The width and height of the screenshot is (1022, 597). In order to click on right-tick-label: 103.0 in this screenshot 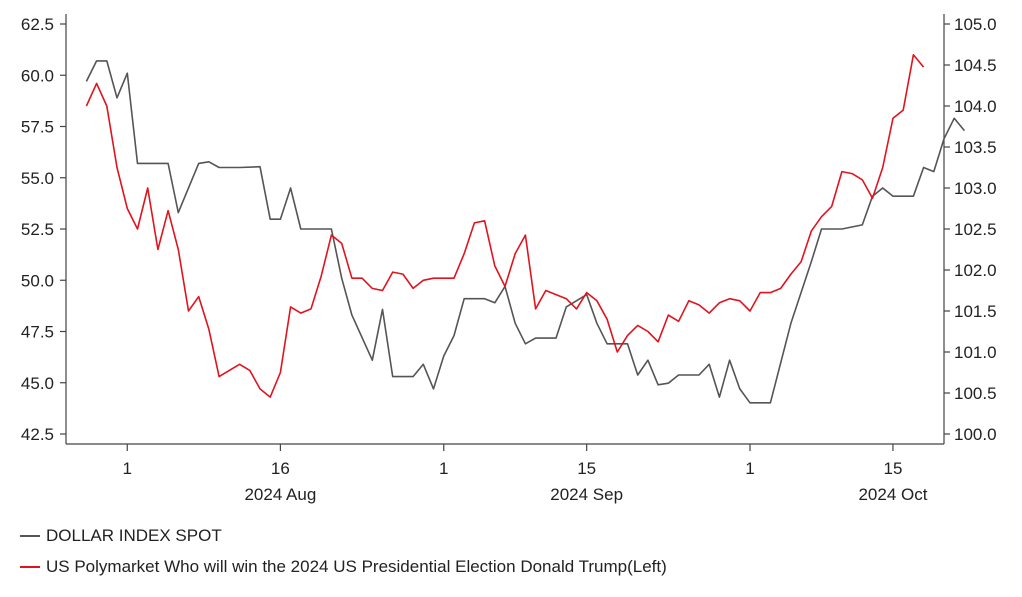, I will do `click(975, 188)`.